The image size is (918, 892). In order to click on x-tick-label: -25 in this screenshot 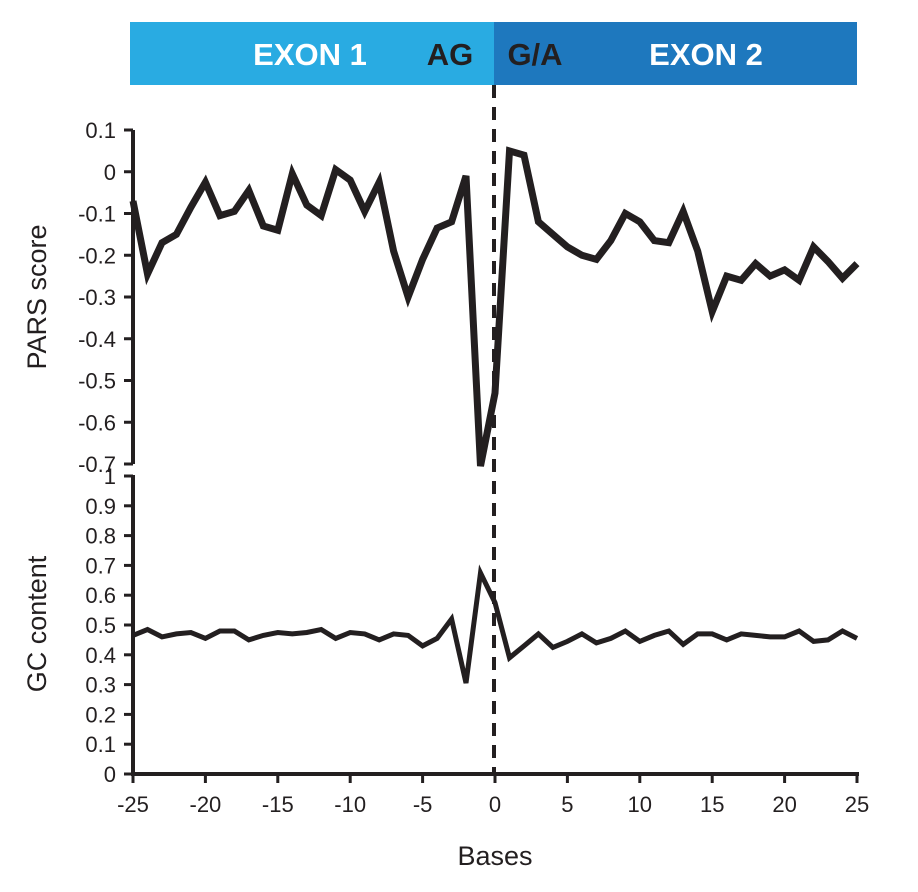, I will do `click(133, 804)`.